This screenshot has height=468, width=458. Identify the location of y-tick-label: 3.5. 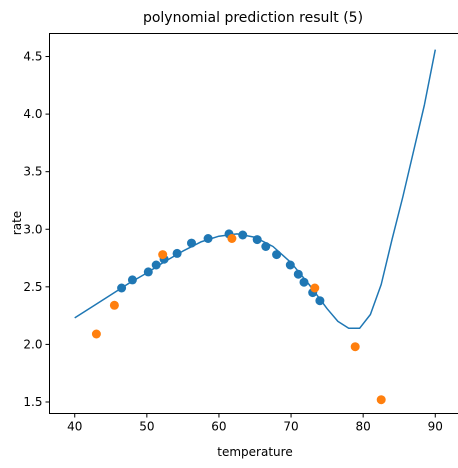
(32, 172).